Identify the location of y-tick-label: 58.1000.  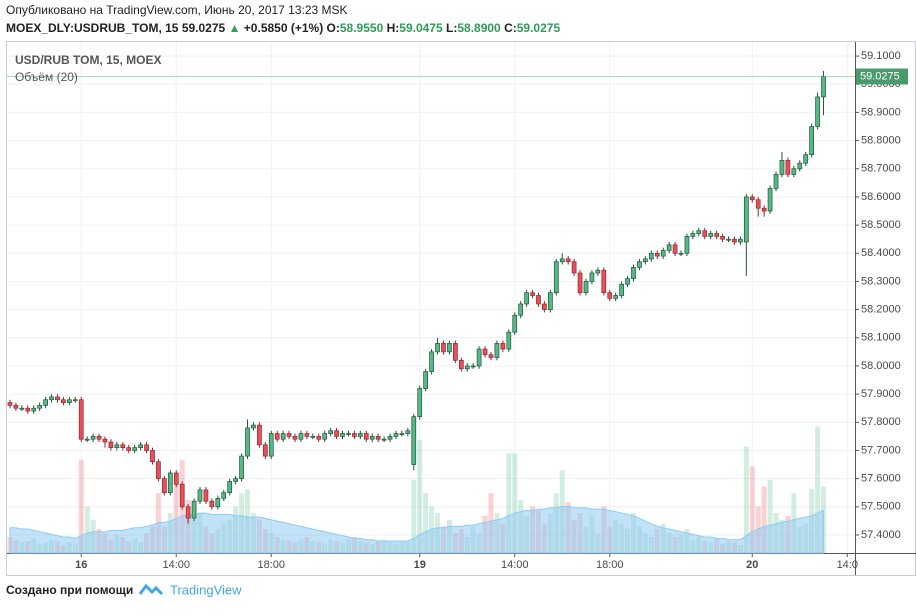
(881, 338).